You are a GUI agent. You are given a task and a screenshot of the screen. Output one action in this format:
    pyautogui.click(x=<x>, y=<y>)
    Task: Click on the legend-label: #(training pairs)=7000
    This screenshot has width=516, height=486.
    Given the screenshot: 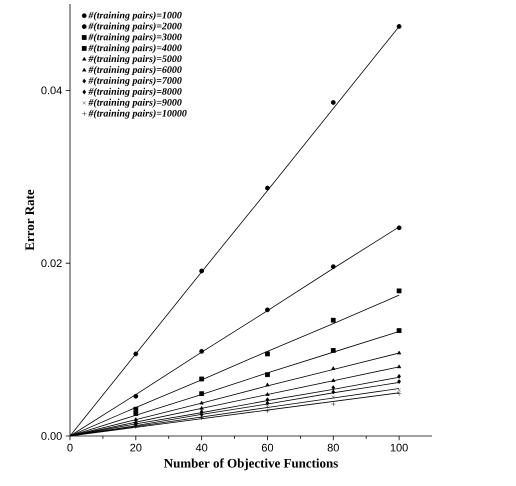 What is the action you would take?
    pyautogui.click(x=135, y=81)
    